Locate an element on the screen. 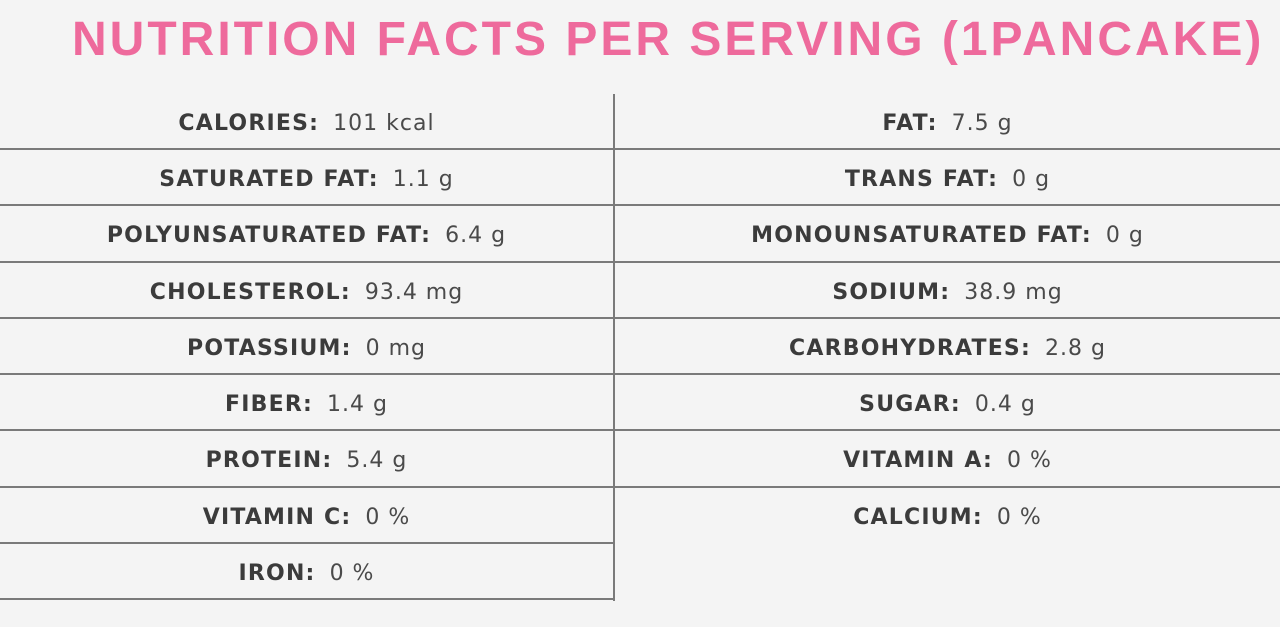  nutrient-row-potassium: POTASSIUM: 0 mg is located at coordinates (306, 348).